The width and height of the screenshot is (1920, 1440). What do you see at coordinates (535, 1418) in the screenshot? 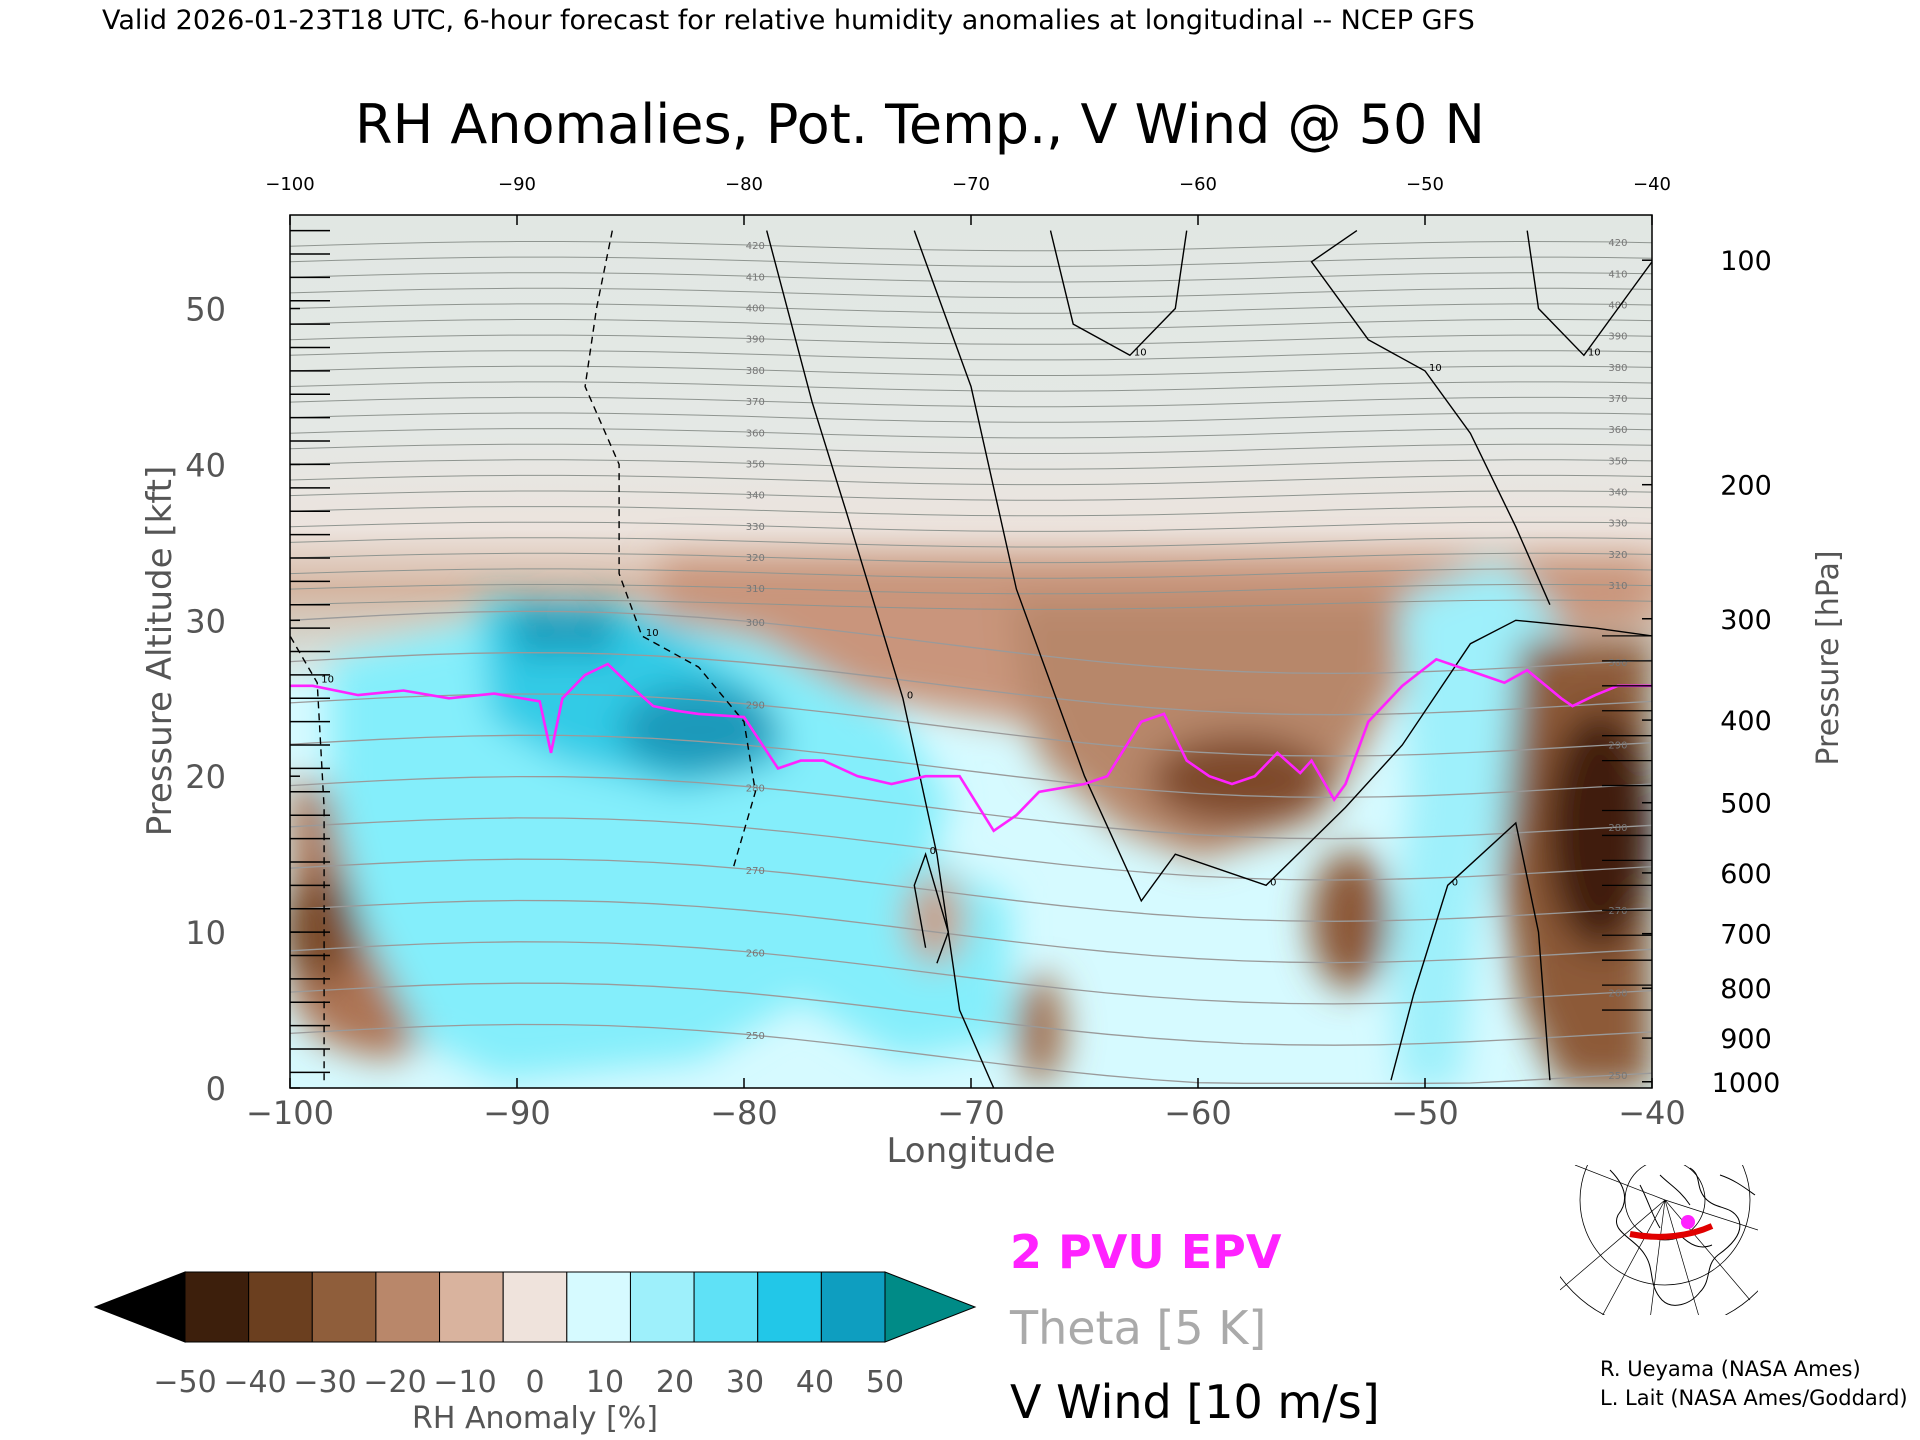
I see `colorbar-label: RH Anomaly [%]` at bounding box center [535, 1418].